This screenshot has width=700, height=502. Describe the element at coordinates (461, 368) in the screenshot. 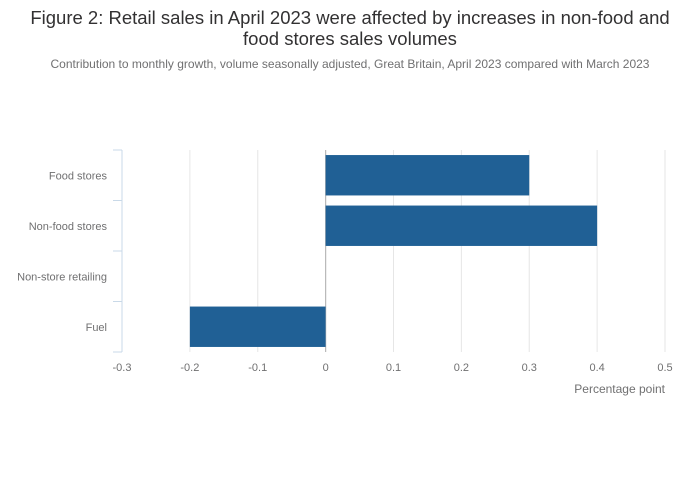

I see `x-tick-label: 0.2` at that location.